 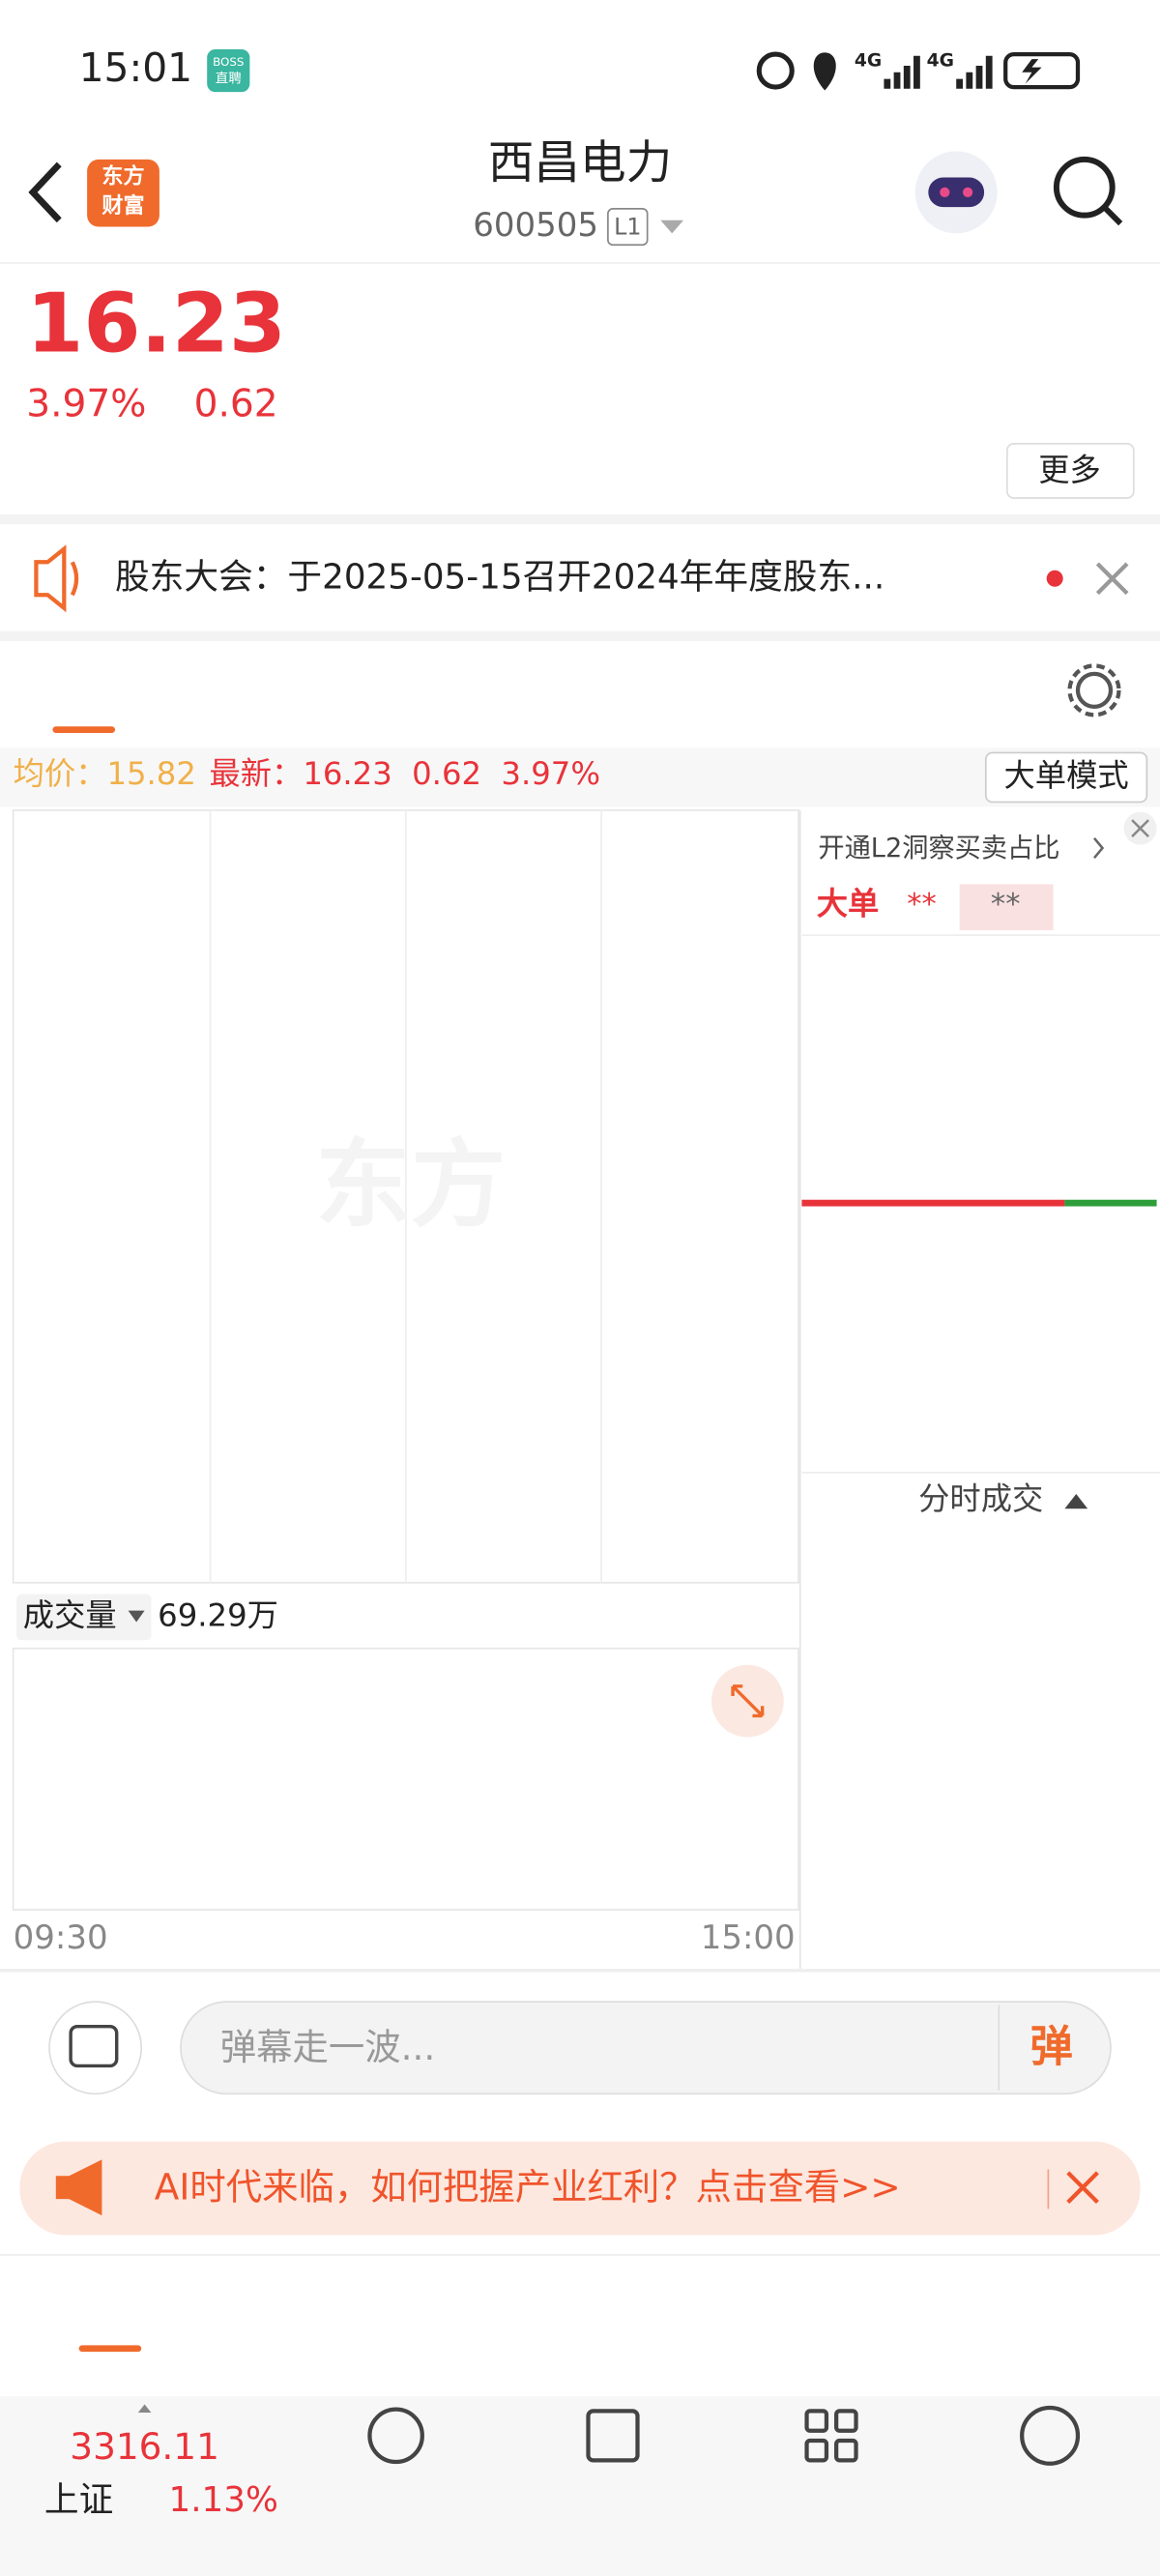 What do you see at coordinates (61, 1937) in the screenshot?
I see `x-start: 09:30` at bounding box center [61, 1937].